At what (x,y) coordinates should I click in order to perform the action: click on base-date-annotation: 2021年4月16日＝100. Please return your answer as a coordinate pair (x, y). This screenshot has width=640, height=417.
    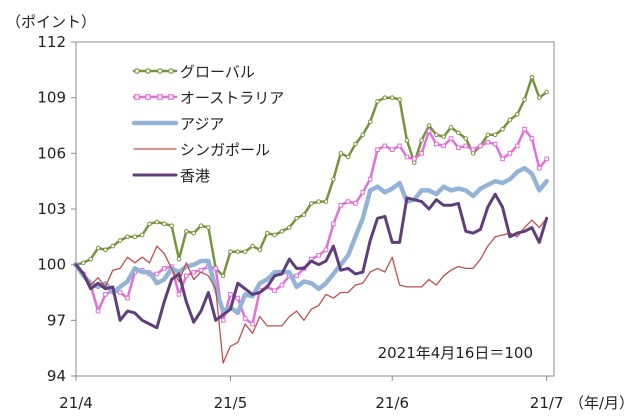
    Looking at the image, I should click on (455, 353).